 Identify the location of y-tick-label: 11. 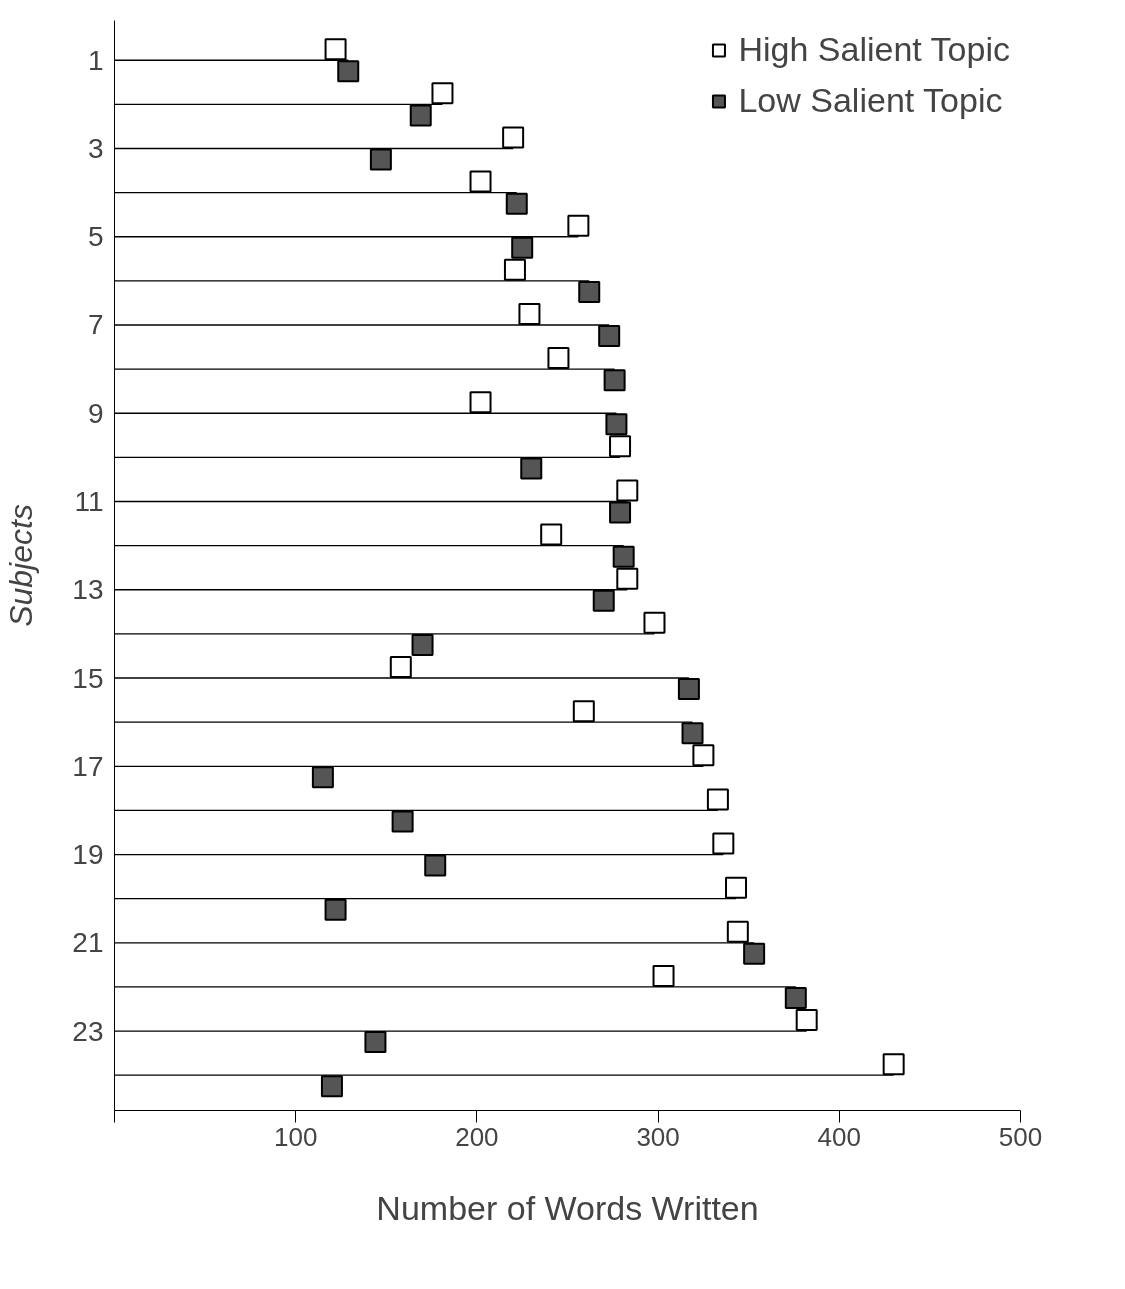
(89, 502).